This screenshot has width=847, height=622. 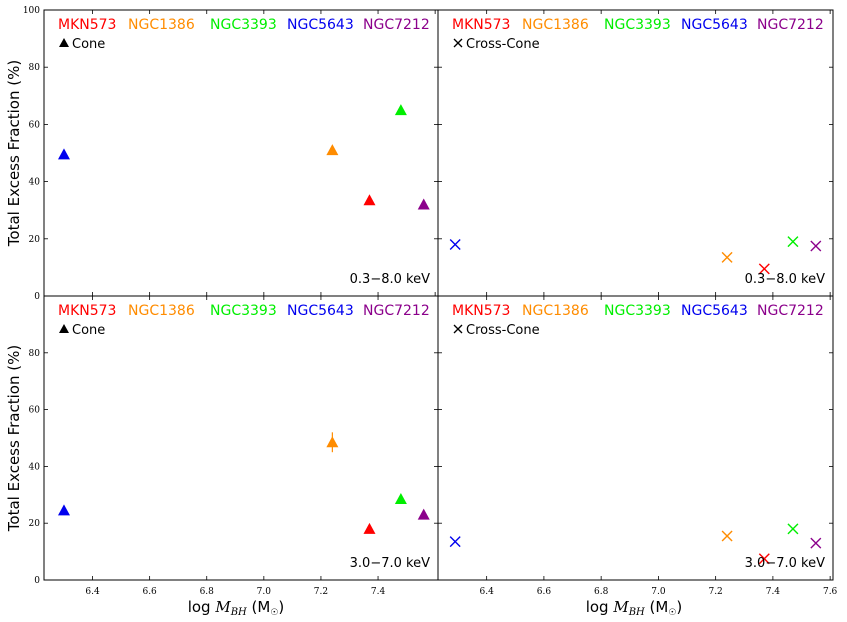 What do you see at coordinates (14, 153) in the screenshot?
I see `y-axis-title: Total Excess Fraction (%)` at bounding box center [14, 153].